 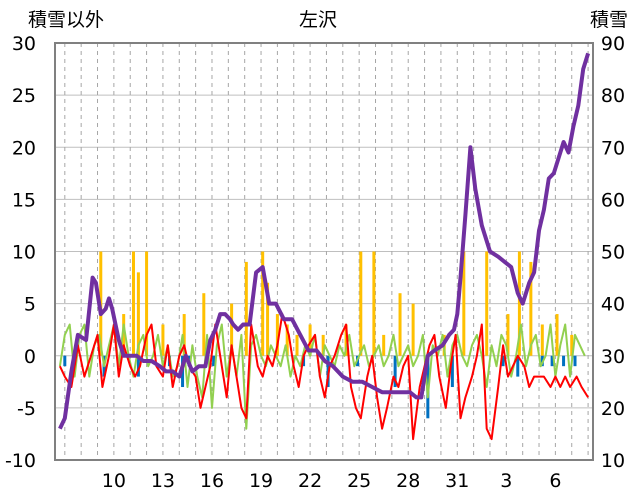 What do you see at coordinates (24, 200) in the screenshot?
I see `y-left-tick-label: 15` at bounding box center [24, 200].